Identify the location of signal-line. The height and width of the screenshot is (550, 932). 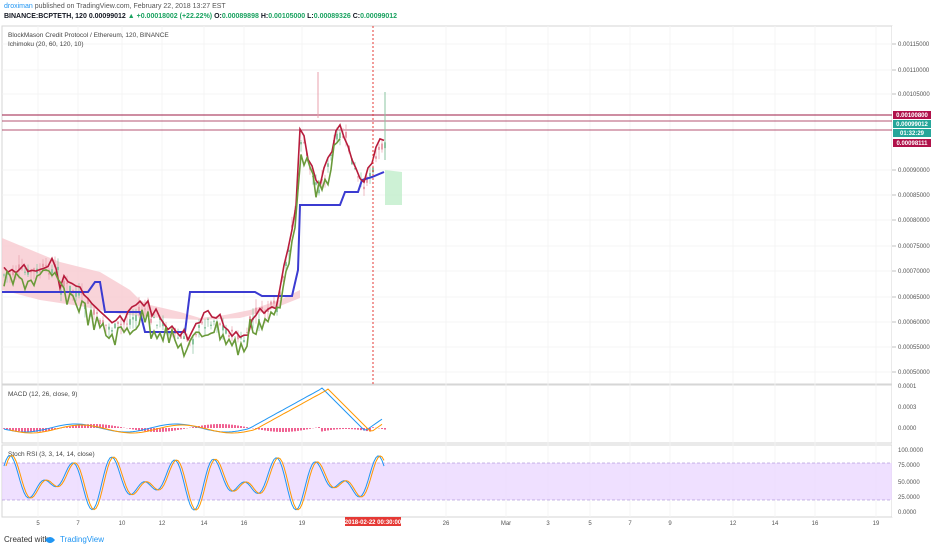
(196, 411).